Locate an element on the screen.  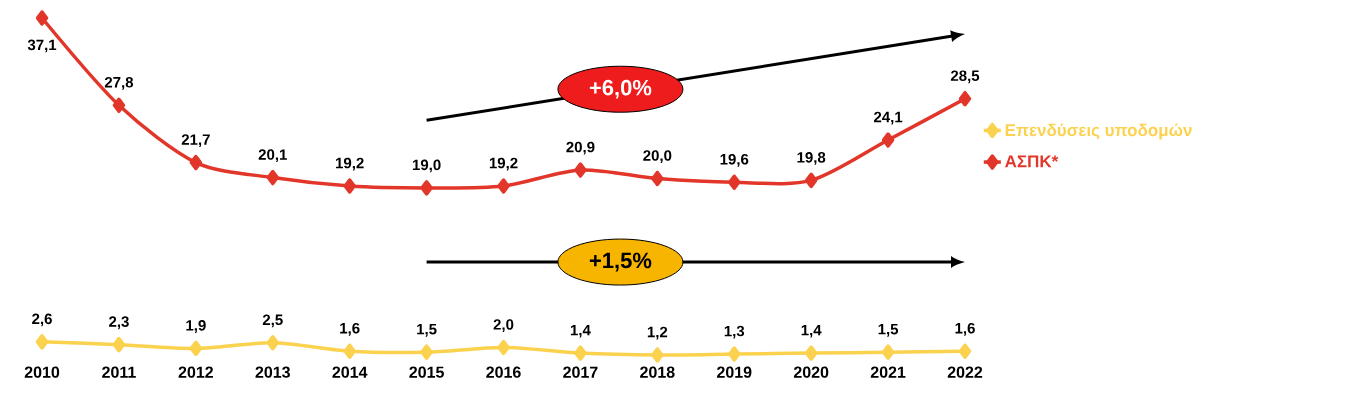
annotation: +1,5% is located at coordinates (620, 262).